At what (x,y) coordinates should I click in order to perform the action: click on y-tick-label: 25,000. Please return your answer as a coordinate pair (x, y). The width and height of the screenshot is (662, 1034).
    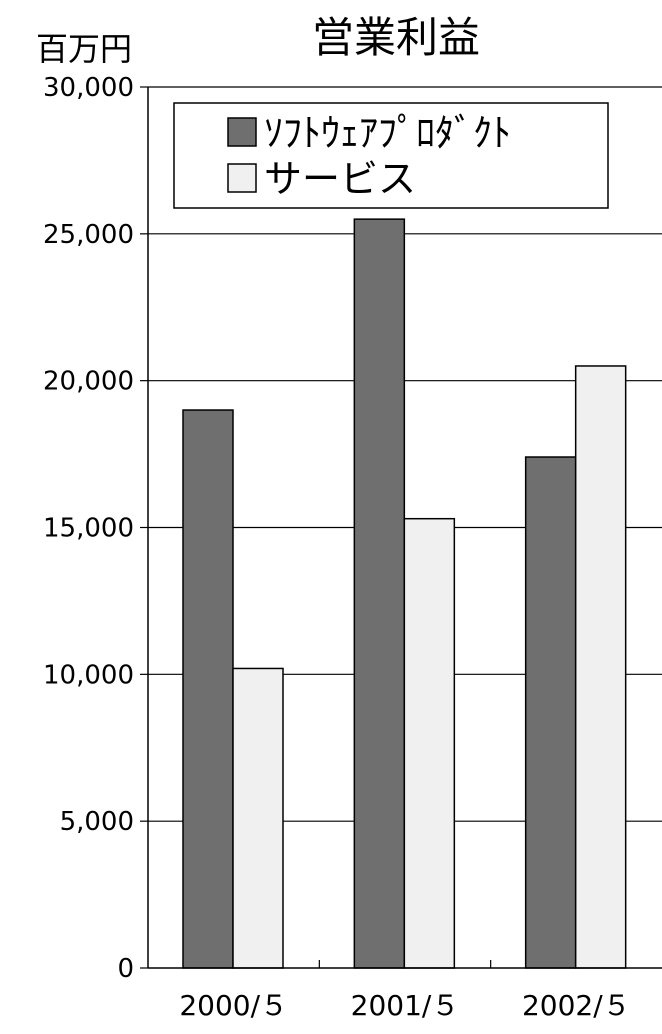
    Looking at the image, I should click on (88, 235).